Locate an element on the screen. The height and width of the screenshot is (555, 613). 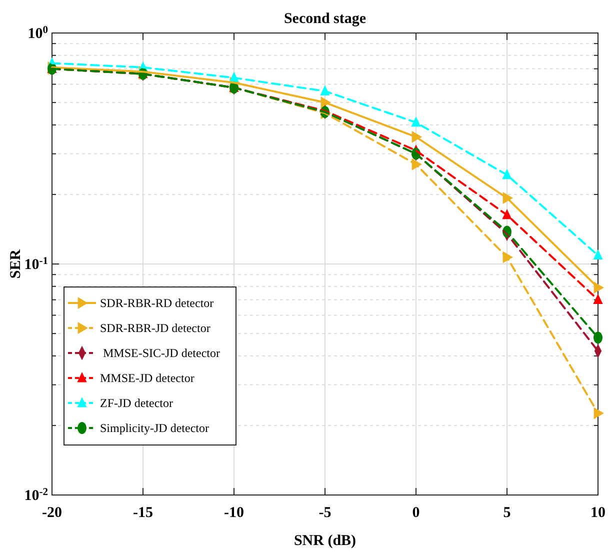
x-axis-title: SNR (dB) is located at coordinates (325, 541).